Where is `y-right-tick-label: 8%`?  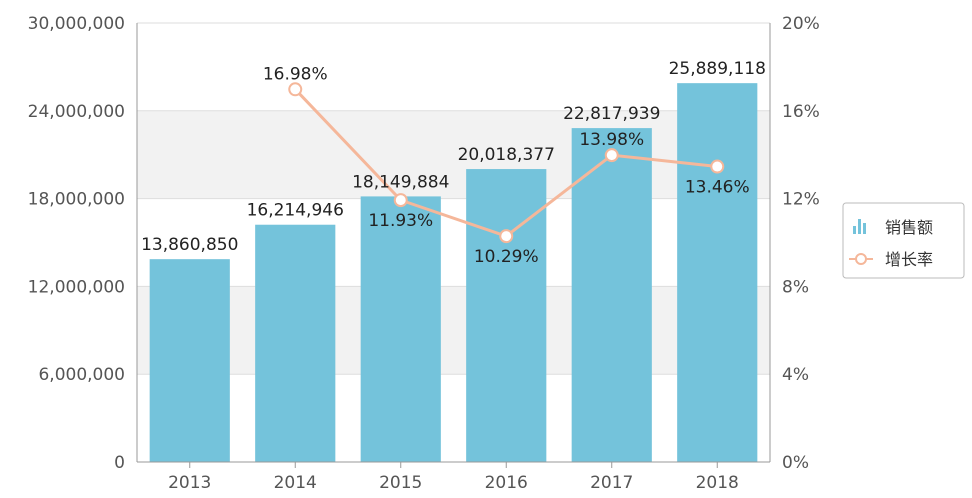 y-right-tick-label: 8% is located at coordinates (795, 287).